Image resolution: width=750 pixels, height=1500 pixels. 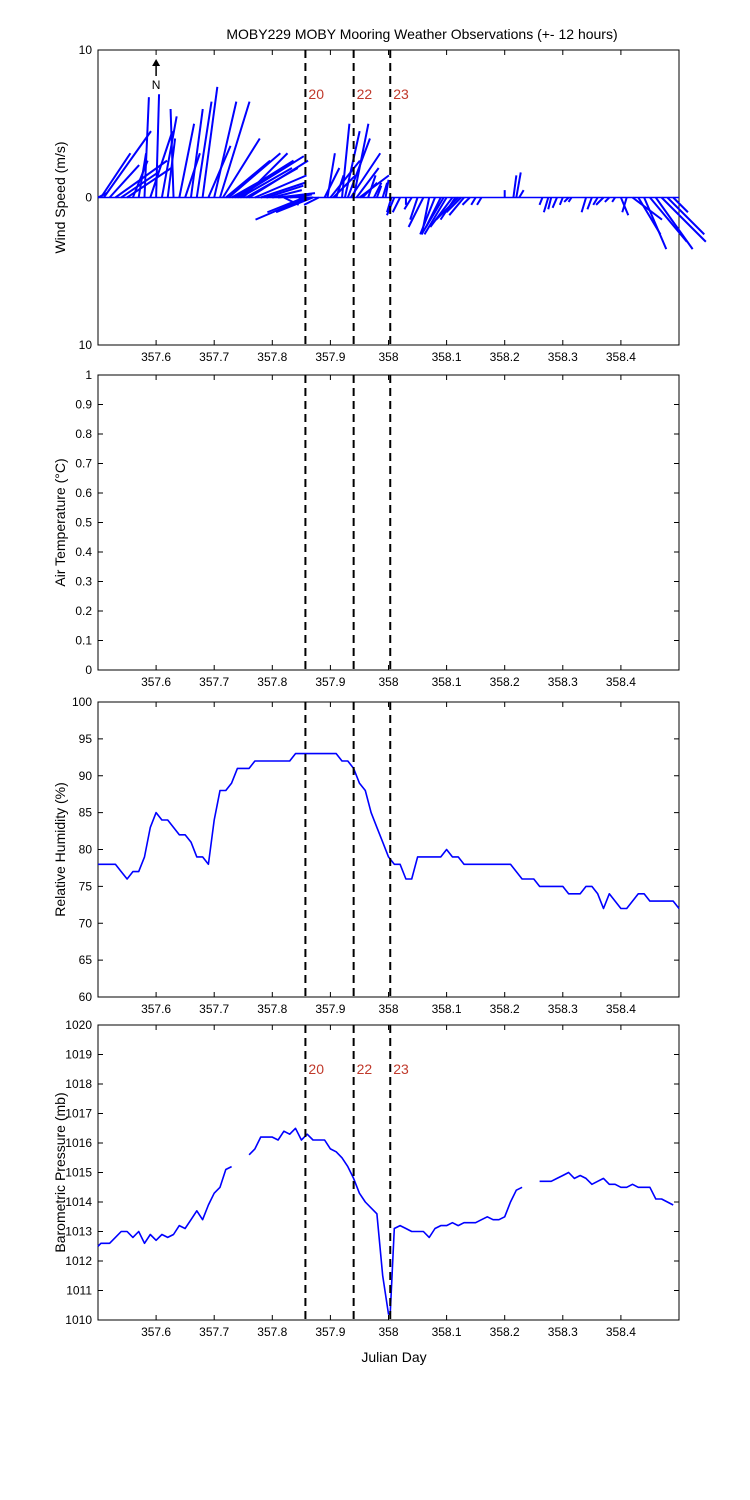 What do you see at coordinates (86, 813) in the screenshot?
I see `y-tick-label: 85` at bounding box center [86, 813].